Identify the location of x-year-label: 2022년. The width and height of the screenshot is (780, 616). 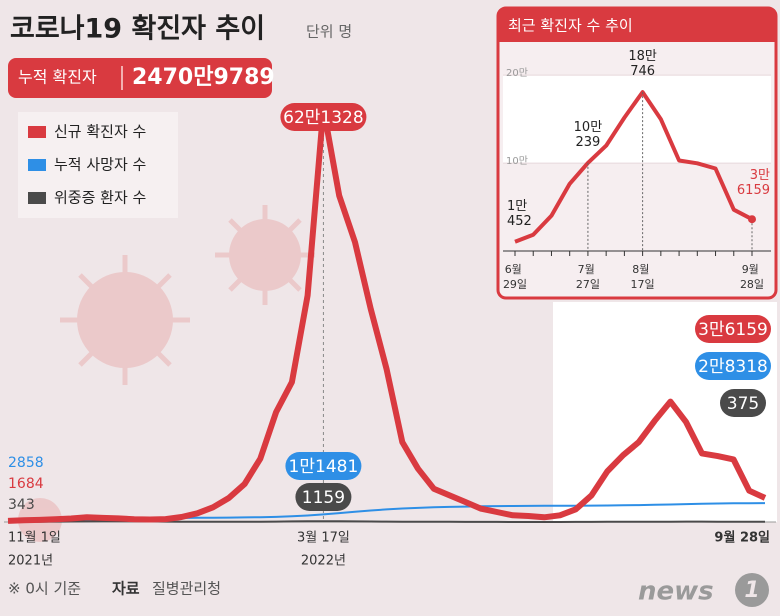
(323, 561).